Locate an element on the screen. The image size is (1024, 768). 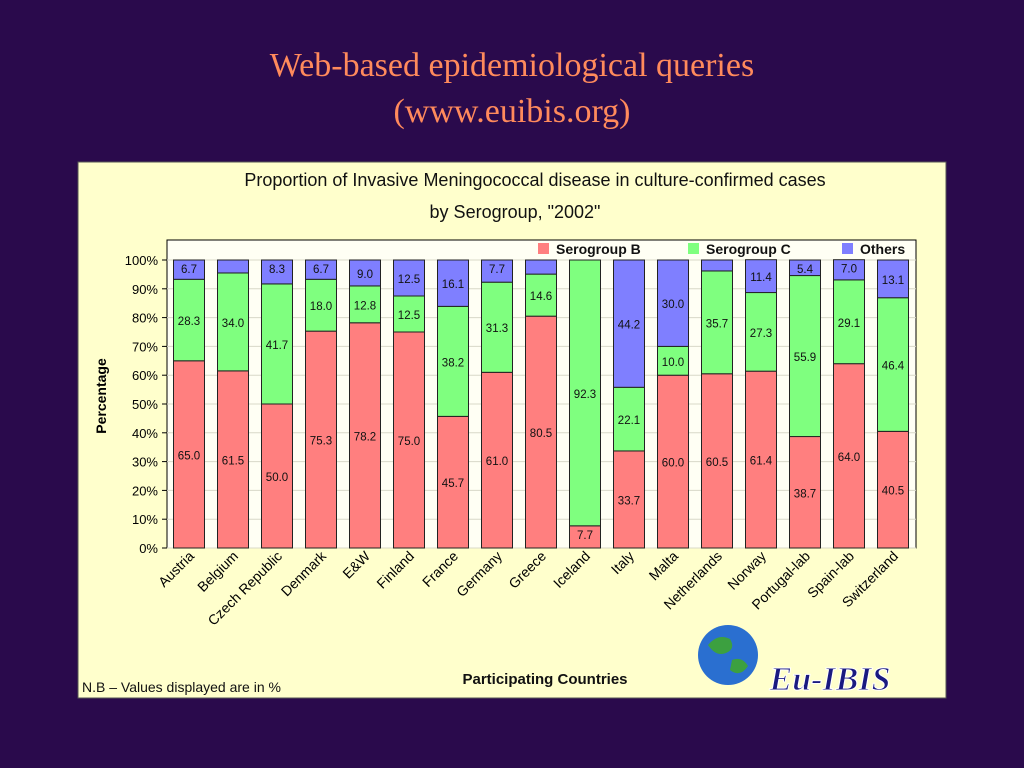
data-label: 80.5 is located at coordinates (541, 434).